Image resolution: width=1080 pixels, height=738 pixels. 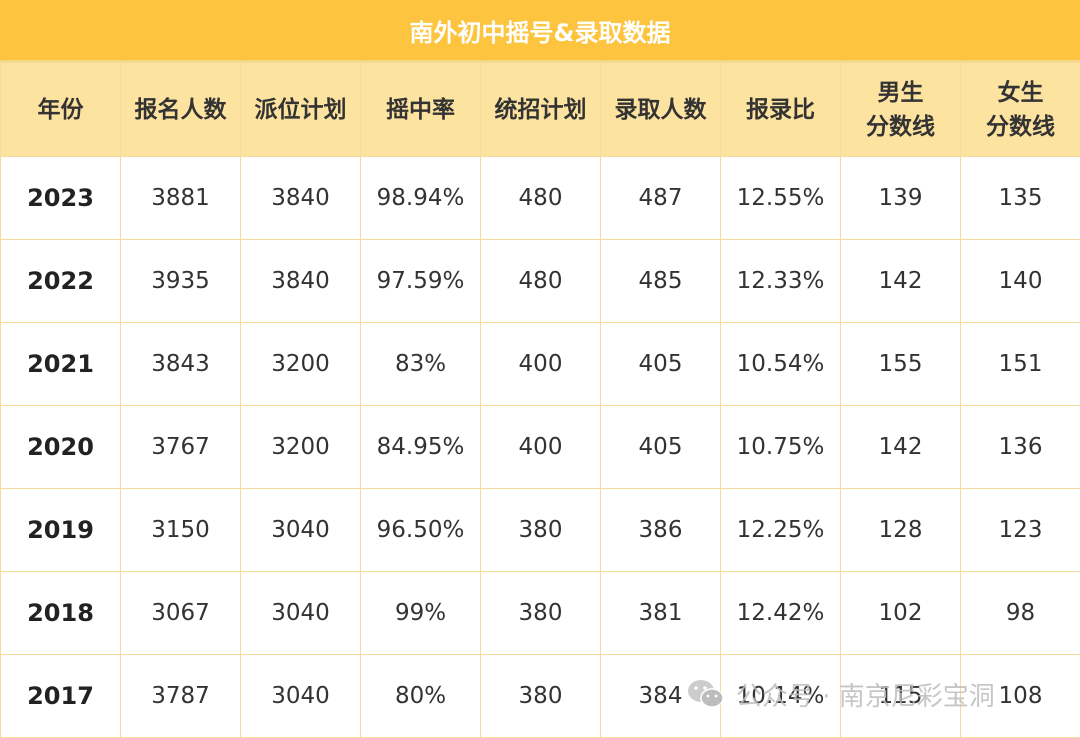 What do you see at coordinates (1020, 110) in the screenshot?
I see `header-girls-cutoff: 女生分数线` at bounding box center [1020, 110].